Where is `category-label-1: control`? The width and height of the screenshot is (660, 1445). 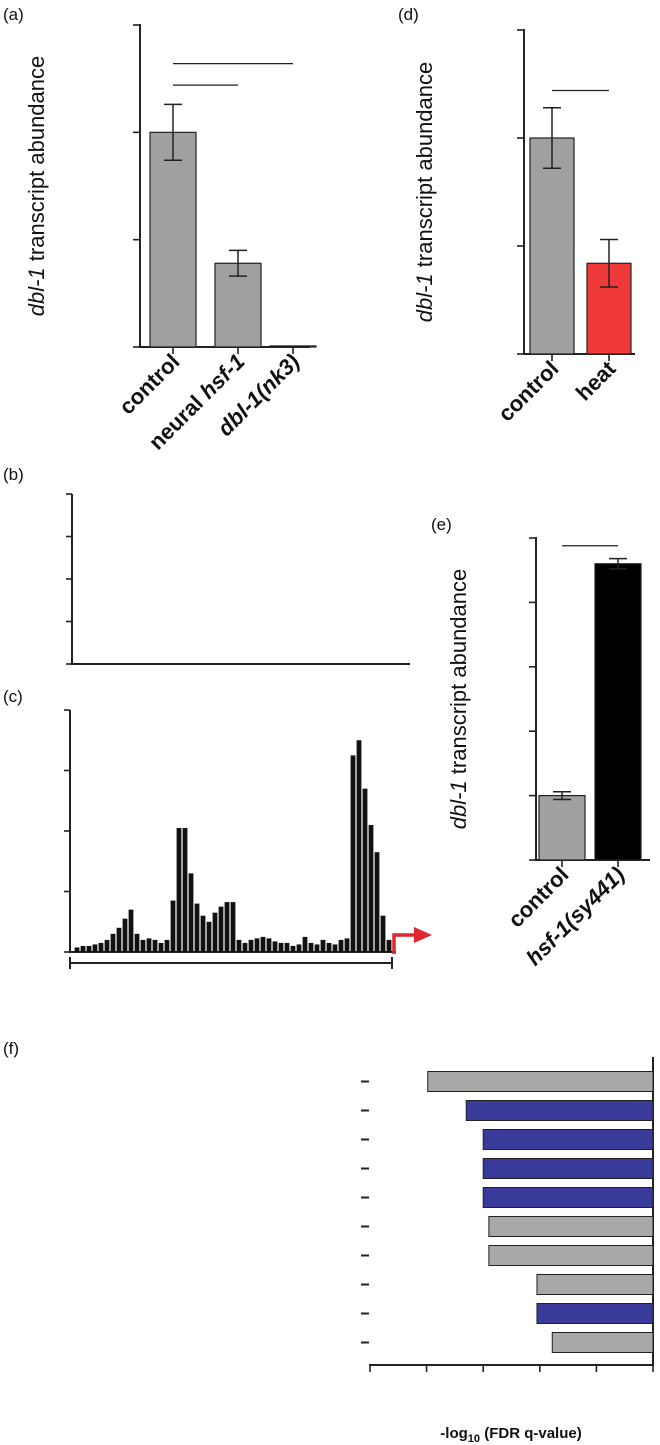 category-label-1: control is located at coordinates (528, 391).